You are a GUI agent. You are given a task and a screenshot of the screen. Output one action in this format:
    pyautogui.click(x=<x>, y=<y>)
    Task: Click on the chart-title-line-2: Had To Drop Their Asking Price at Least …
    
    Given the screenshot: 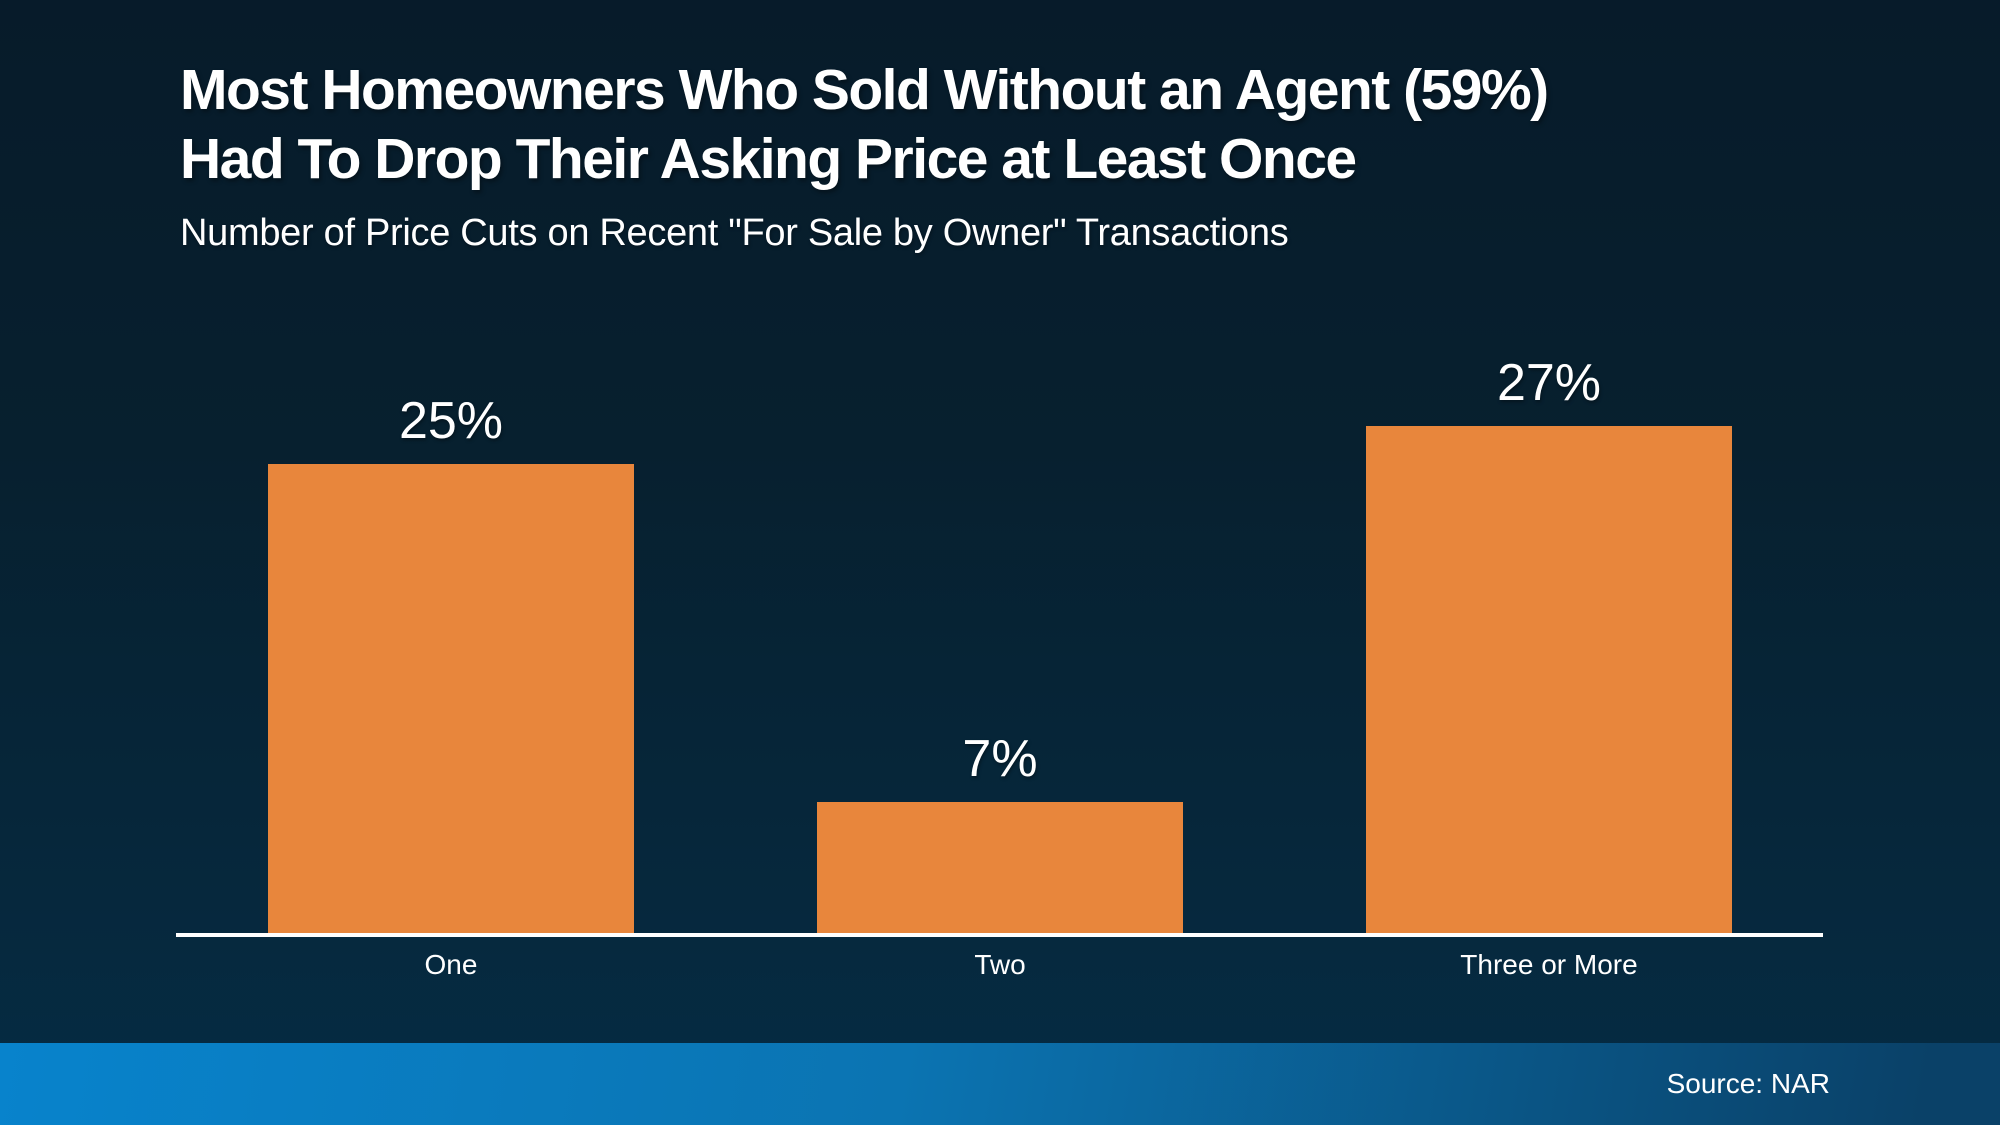 What is the action you would take?
    pyautogui.click(x=768, y=159)
    